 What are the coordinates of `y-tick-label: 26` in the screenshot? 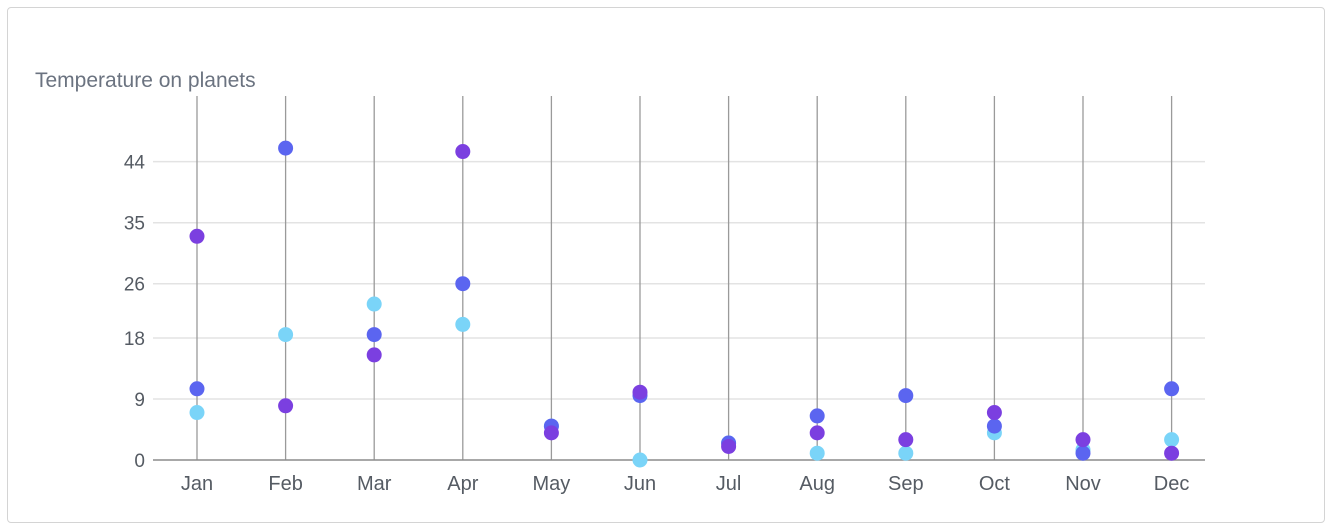 It's located at (134, 285).